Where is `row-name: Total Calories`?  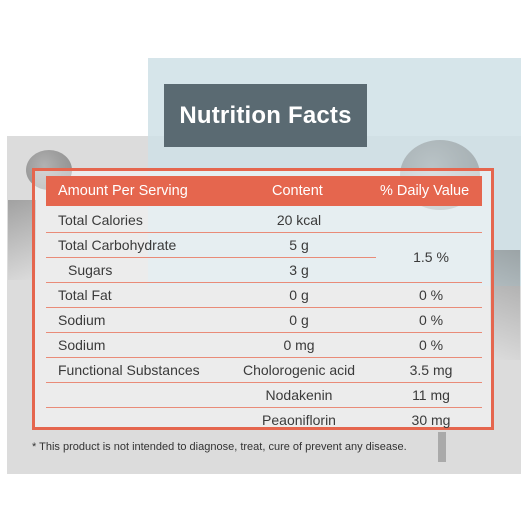 row-name: Total Calories is located at coordinates (100, 220).